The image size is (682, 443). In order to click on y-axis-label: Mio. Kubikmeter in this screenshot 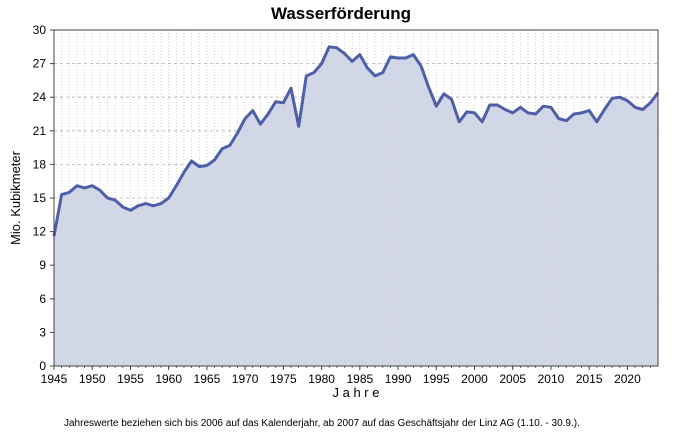, I will do `click(15, 197)`.